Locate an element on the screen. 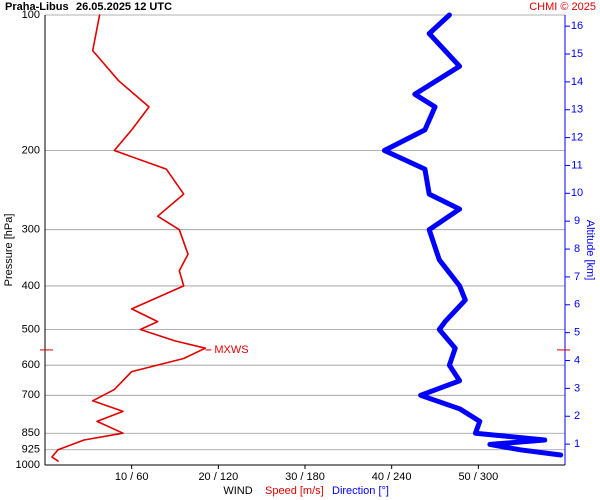 This screenshot has height=500, width=600. y-tick-label: 925 is located at coordinates (31, 450).